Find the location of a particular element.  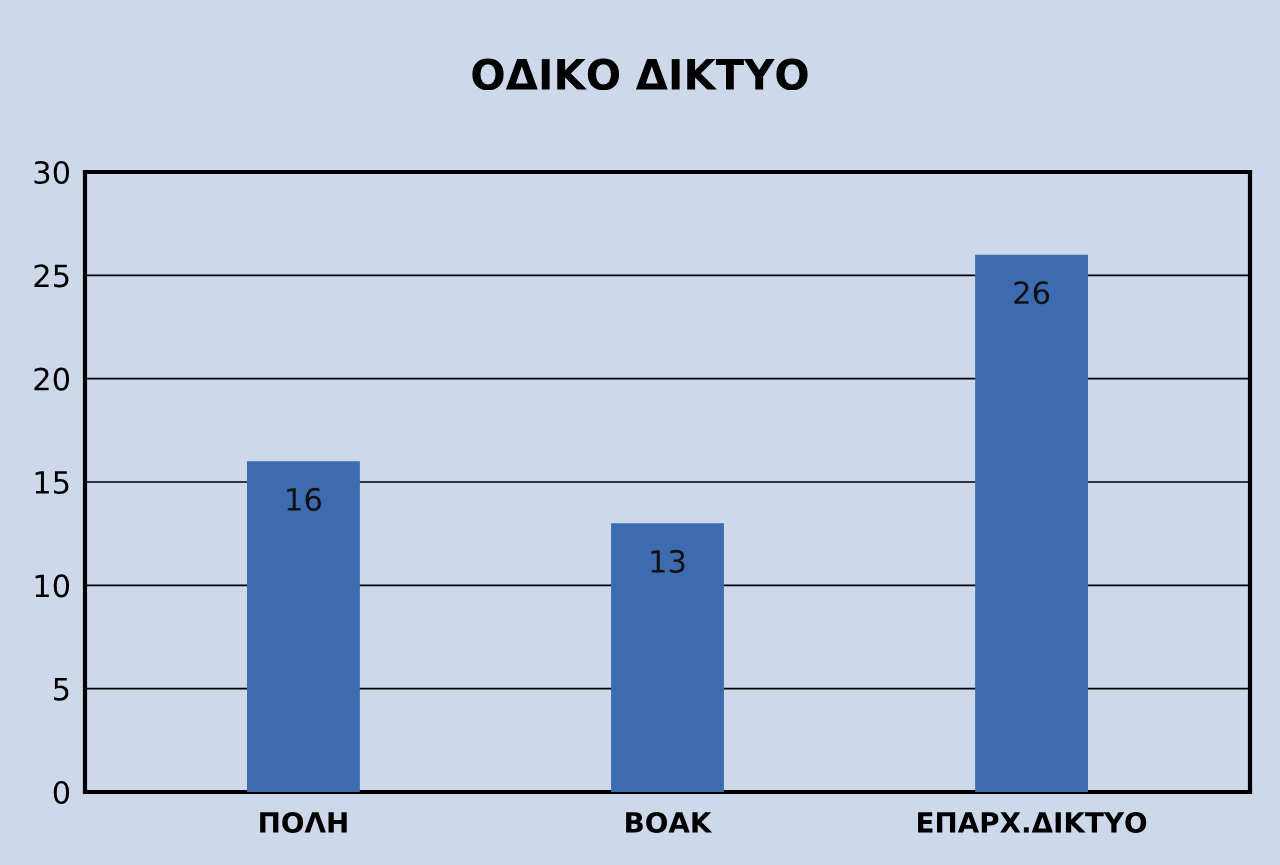

y-tick-label: 5 is located at coordinates (61, 689).